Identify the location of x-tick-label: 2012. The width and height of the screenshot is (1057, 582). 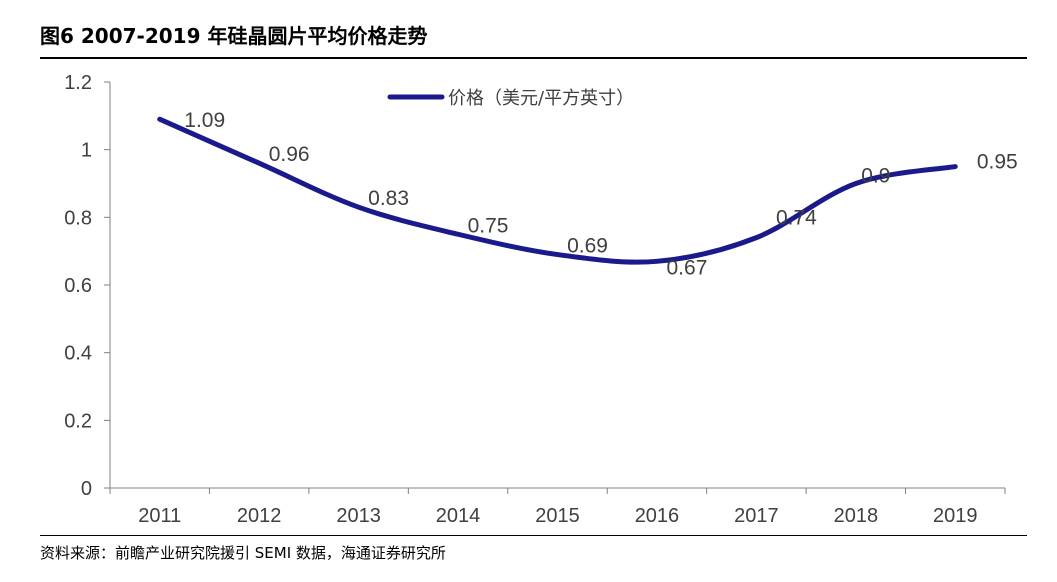
(259, 516).